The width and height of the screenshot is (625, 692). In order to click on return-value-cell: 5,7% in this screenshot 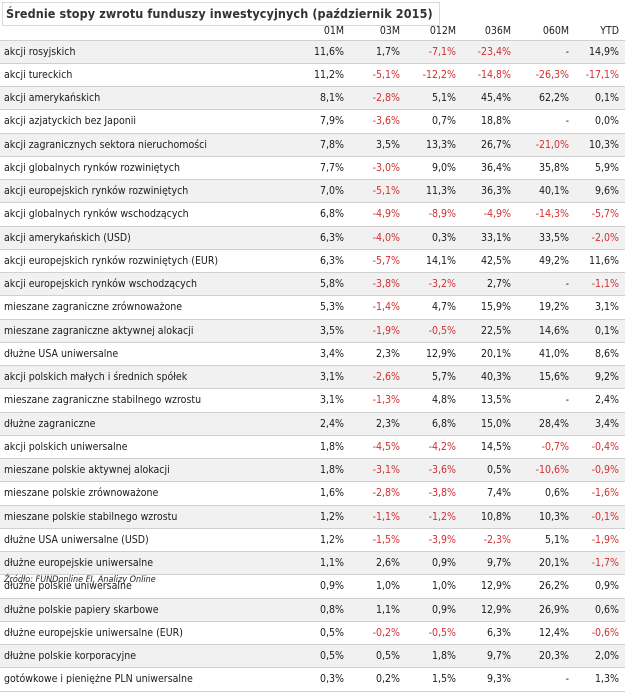, I will do `click(434, 377)`.